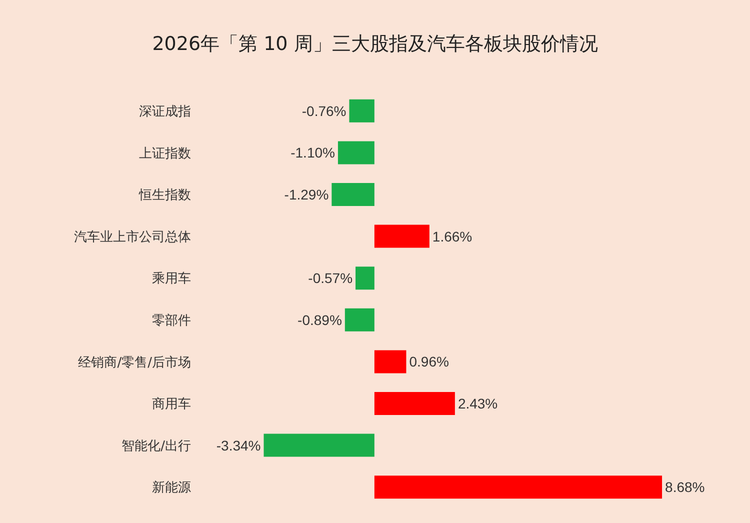 The height and width of the screenshot is (523, 750). Describe the element at coordinates (324, 110) in the screenshot. I see `data-label: -0.76%` at that location.